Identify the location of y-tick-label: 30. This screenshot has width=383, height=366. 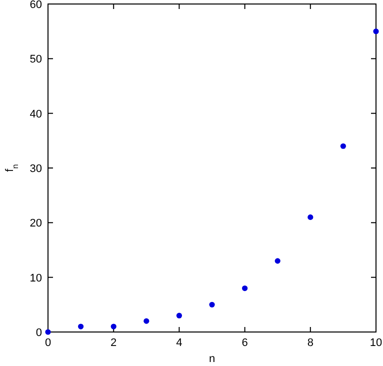
(36, 169).